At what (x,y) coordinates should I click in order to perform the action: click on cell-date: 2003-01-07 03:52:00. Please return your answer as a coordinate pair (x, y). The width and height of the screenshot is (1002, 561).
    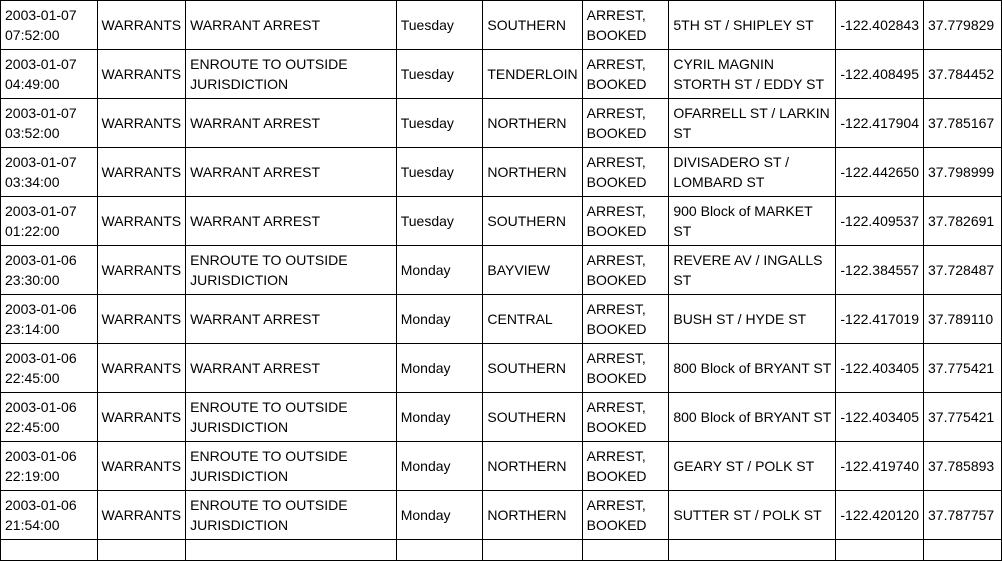
    Looking at the image, I should click on (49, 123).